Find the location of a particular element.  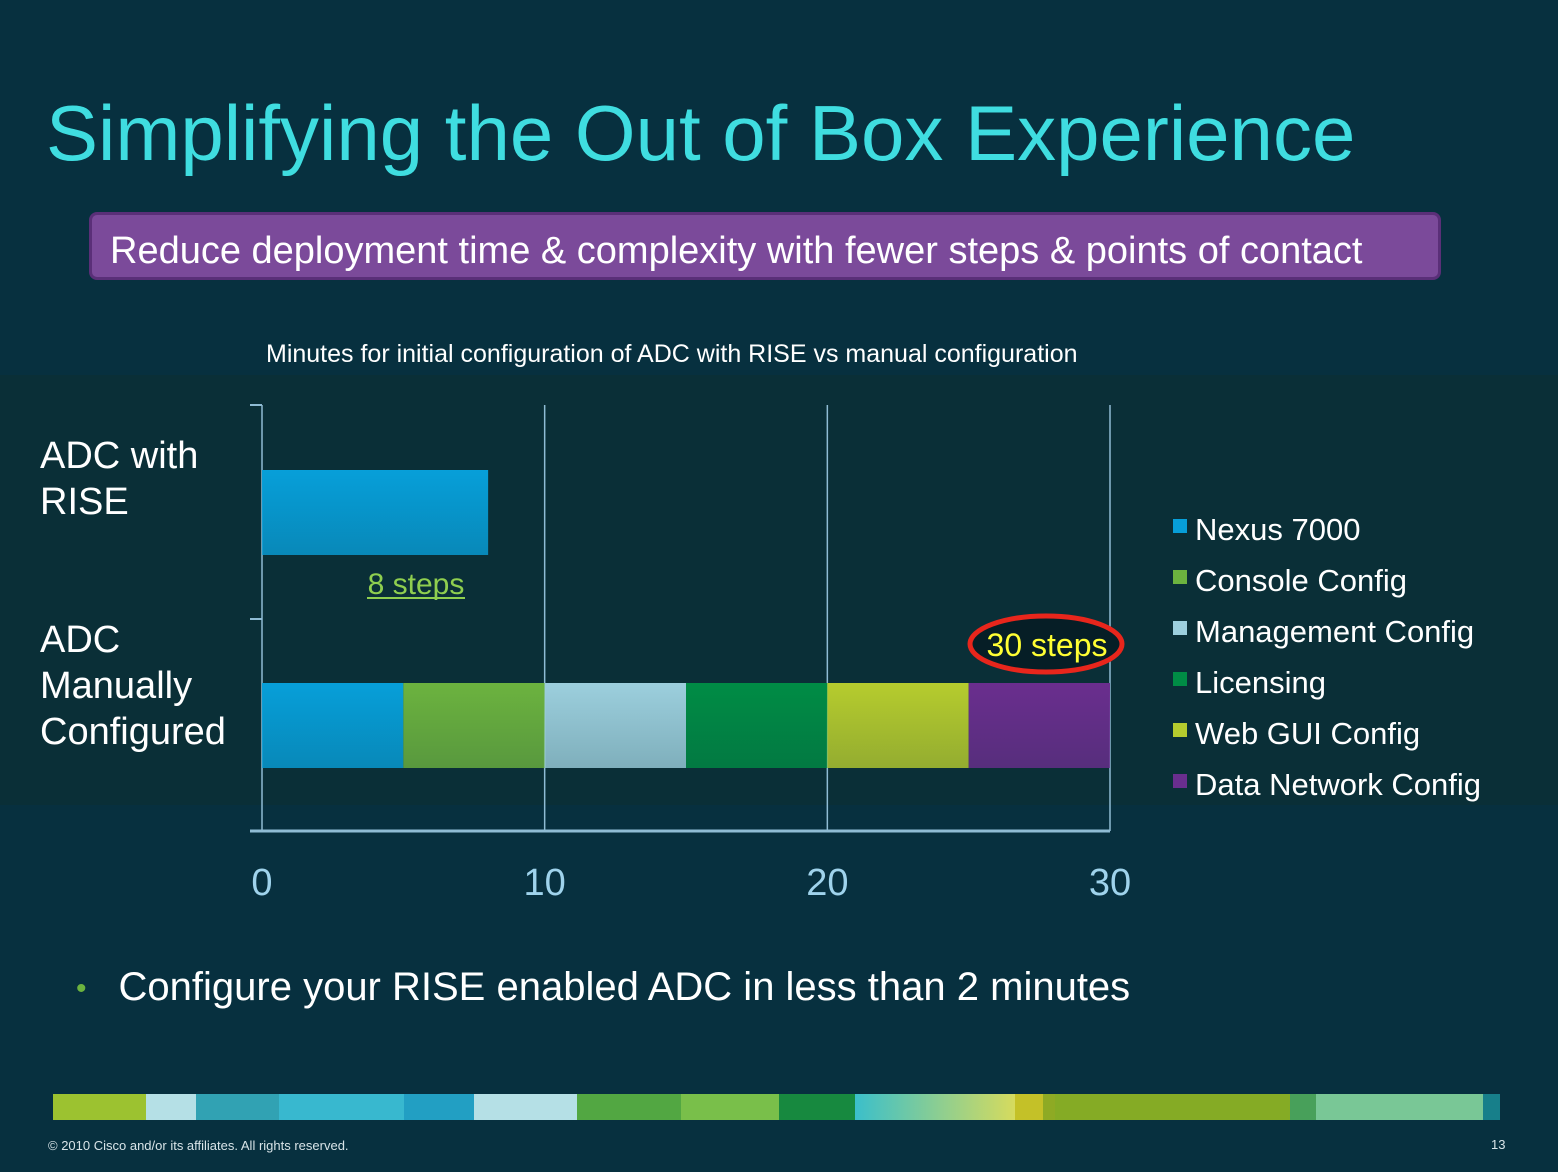

category-line: ADC with is located at coordinates (119, 456).